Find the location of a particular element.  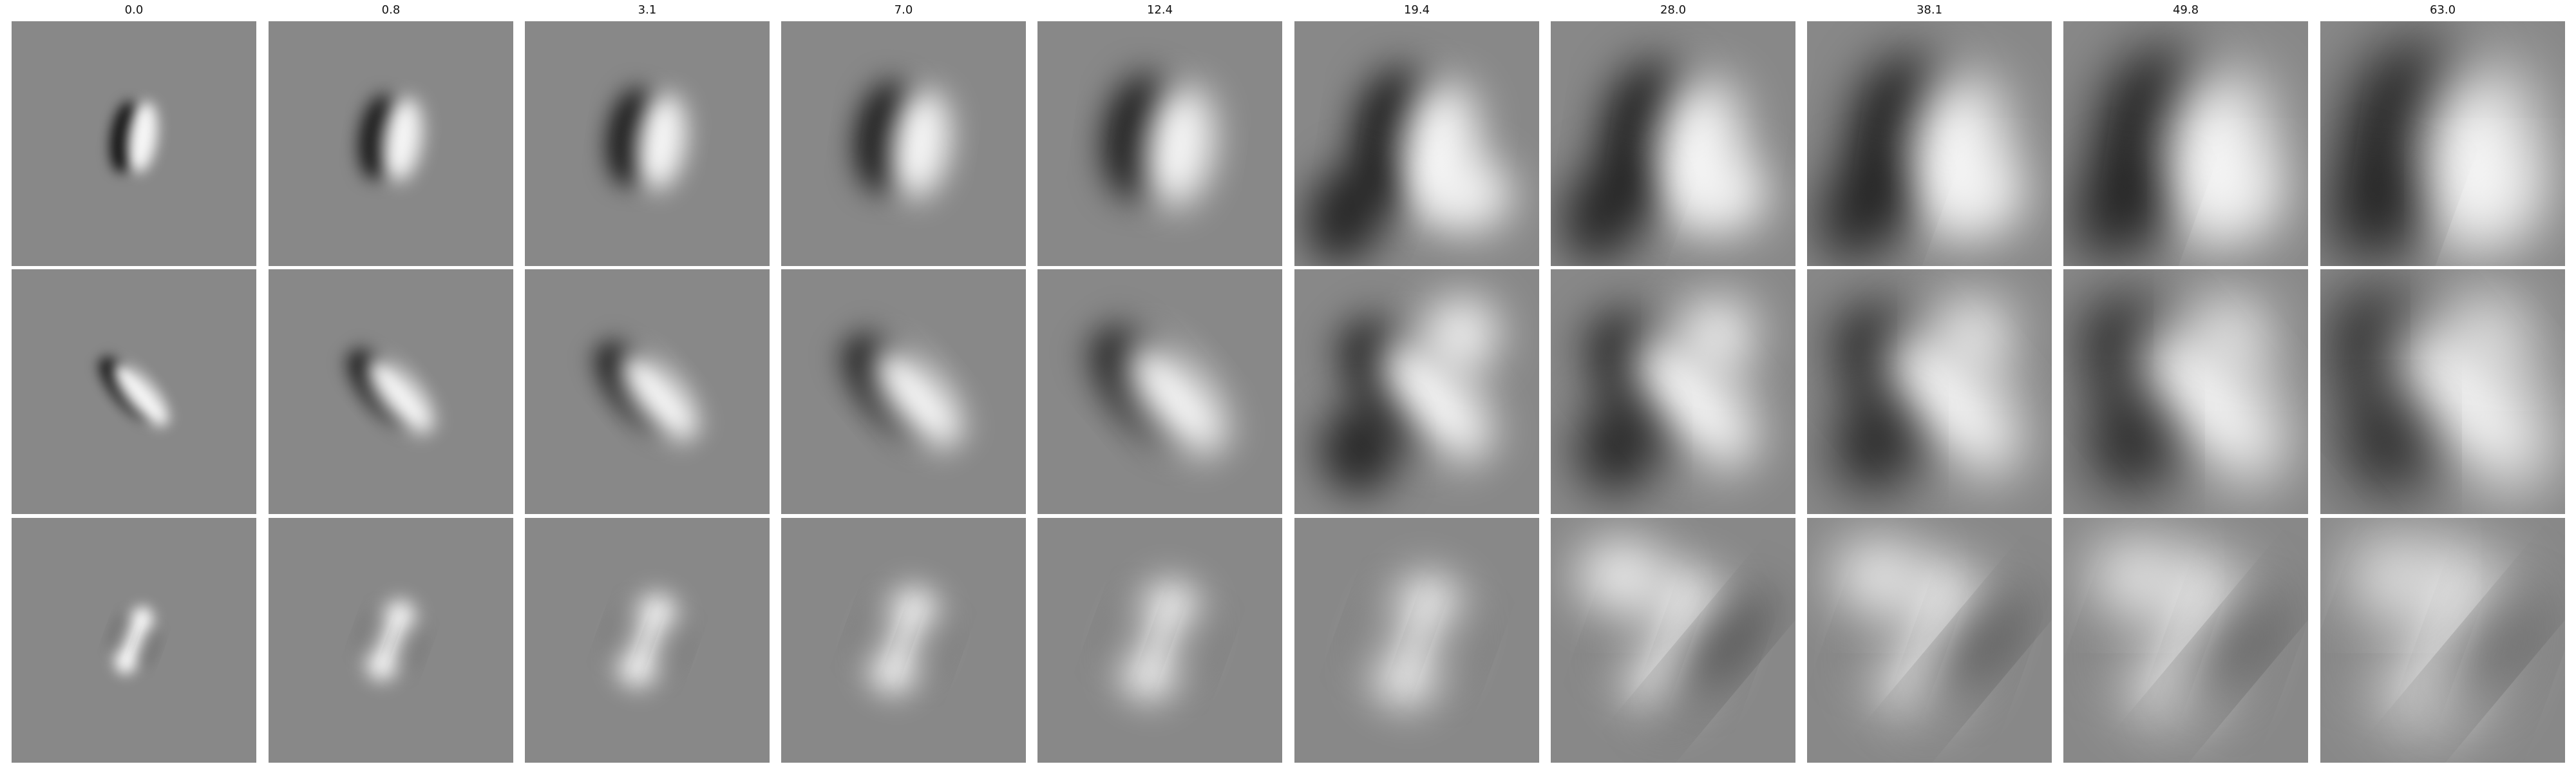

filter-panel-r1-c4 is located at coordinates (1159, 391).